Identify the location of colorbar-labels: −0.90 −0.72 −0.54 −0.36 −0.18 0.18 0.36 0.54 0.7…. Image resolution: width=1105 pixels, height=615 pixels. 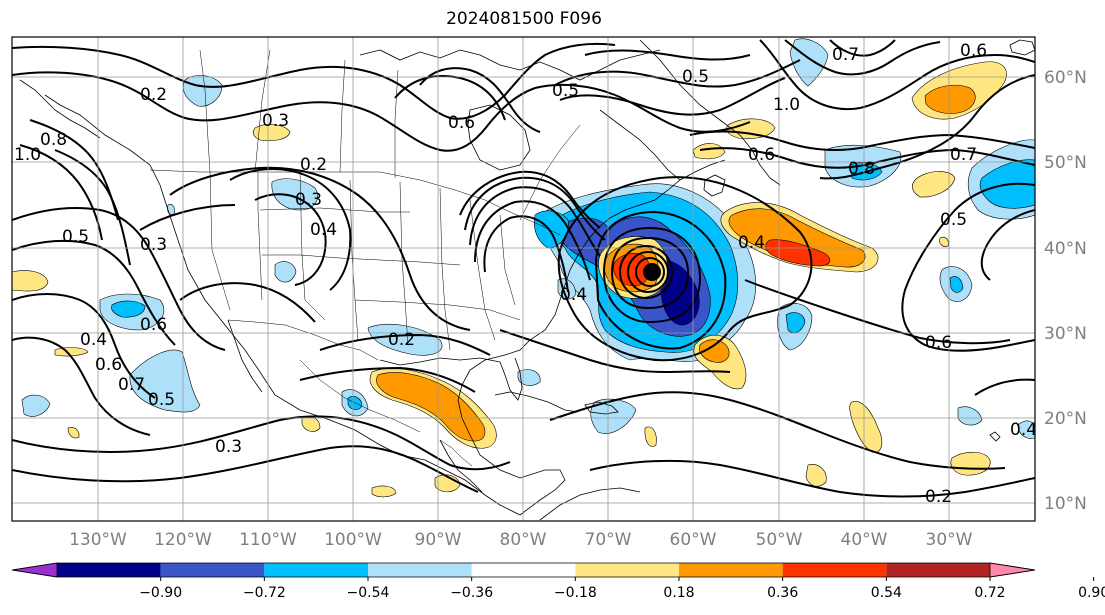
(622, 589).